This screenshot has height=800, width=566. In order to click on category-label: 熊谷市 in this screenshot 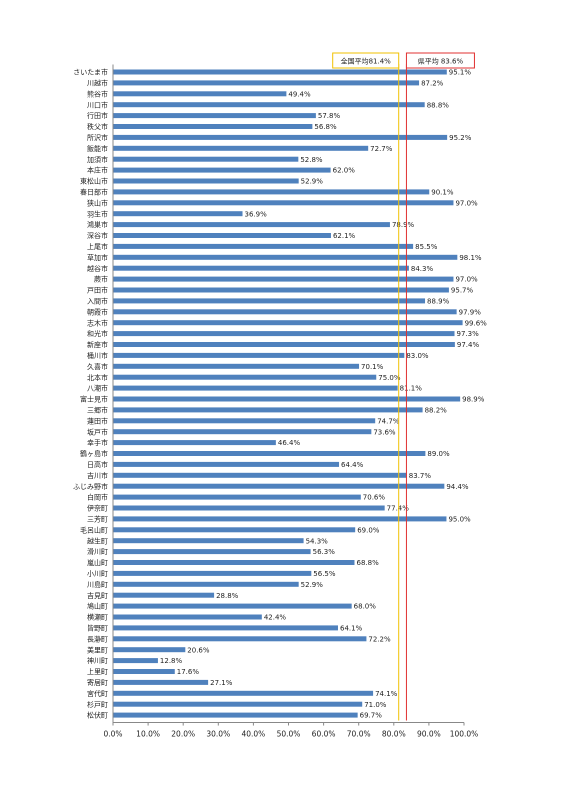, I will do `click(97, 93)`.